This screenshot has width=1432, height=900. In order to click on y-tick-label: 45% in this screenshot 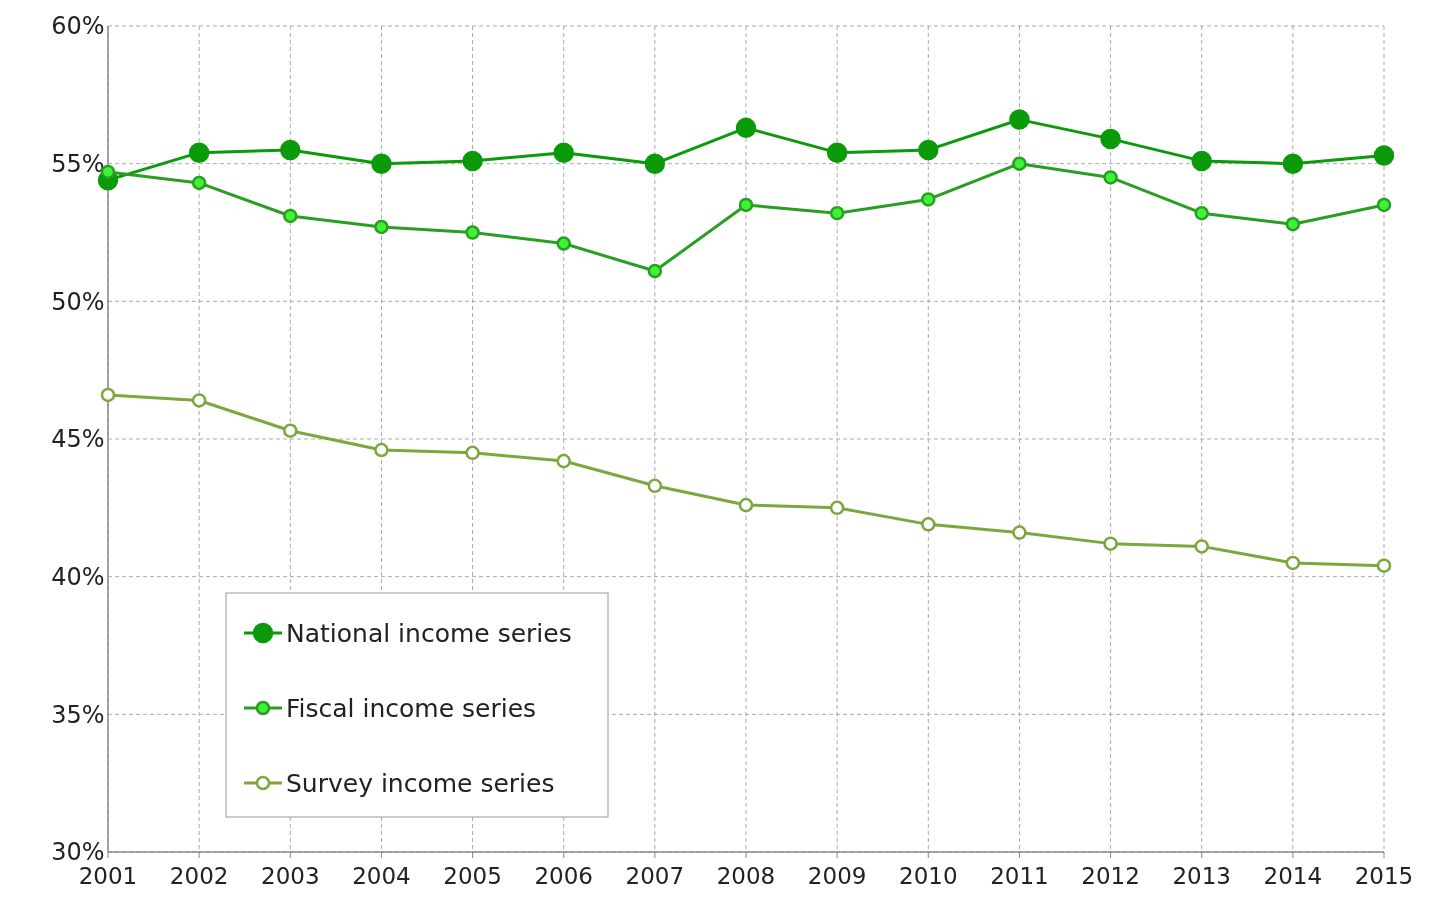, I will do `click(78, 439)`.